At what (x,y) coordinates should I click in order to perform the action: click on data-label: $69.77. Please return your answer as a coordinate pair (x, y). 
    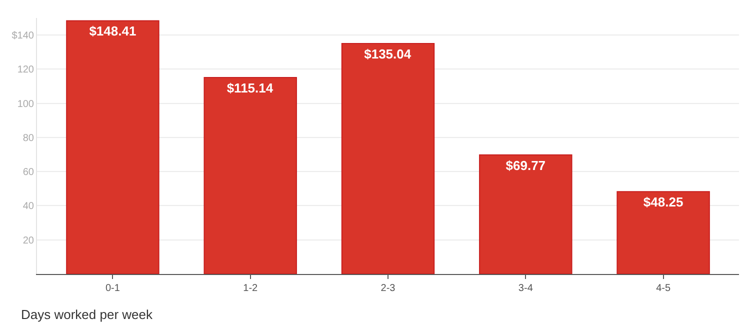
    Looking at the image, I should click on (526, 165).